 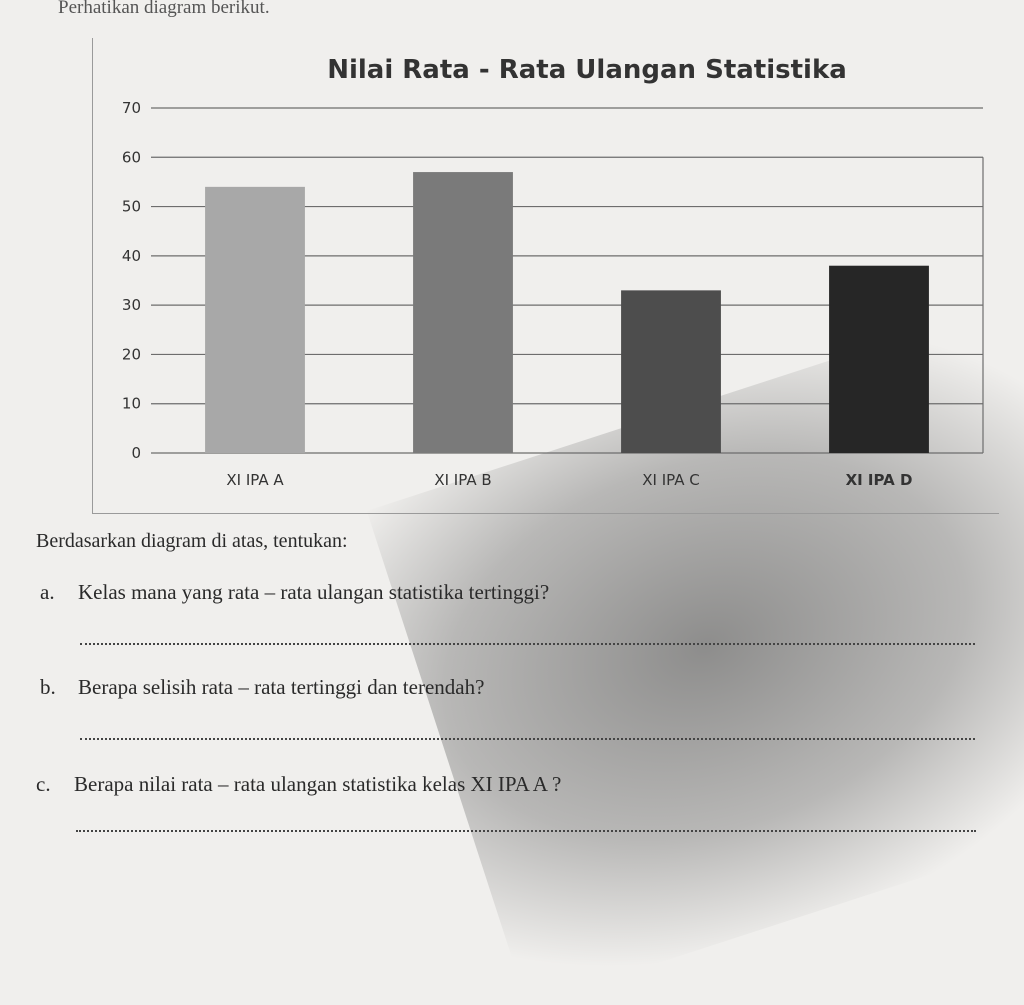 What do you see at coordinates (879, 359) in the screenshot?
I see `bar-xi-ipa-d` at bounding box center [879, 359].